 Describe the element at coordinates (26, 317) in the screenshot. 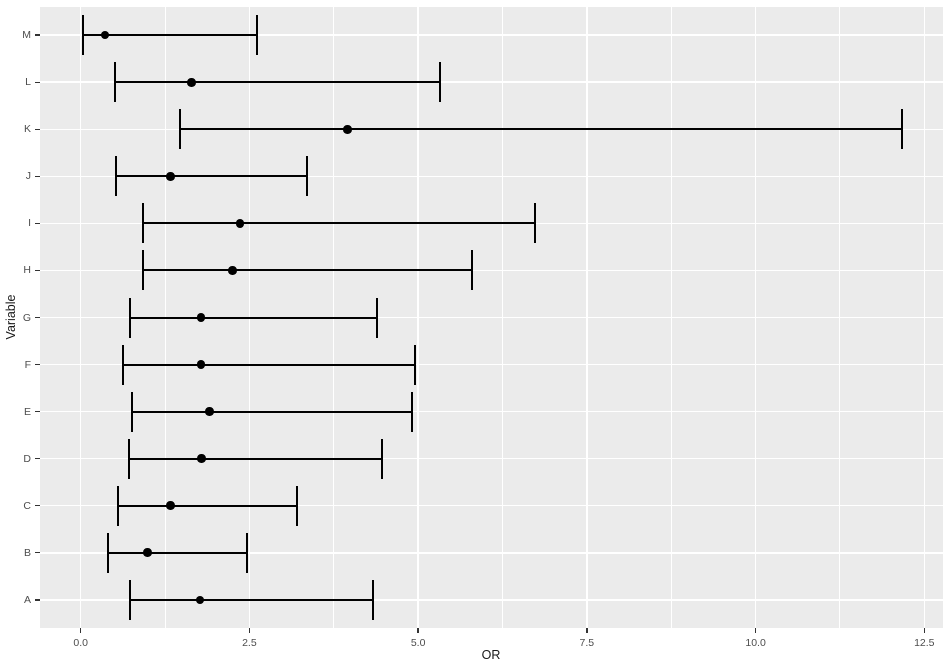

I see `y-tick-label: G` at that location.